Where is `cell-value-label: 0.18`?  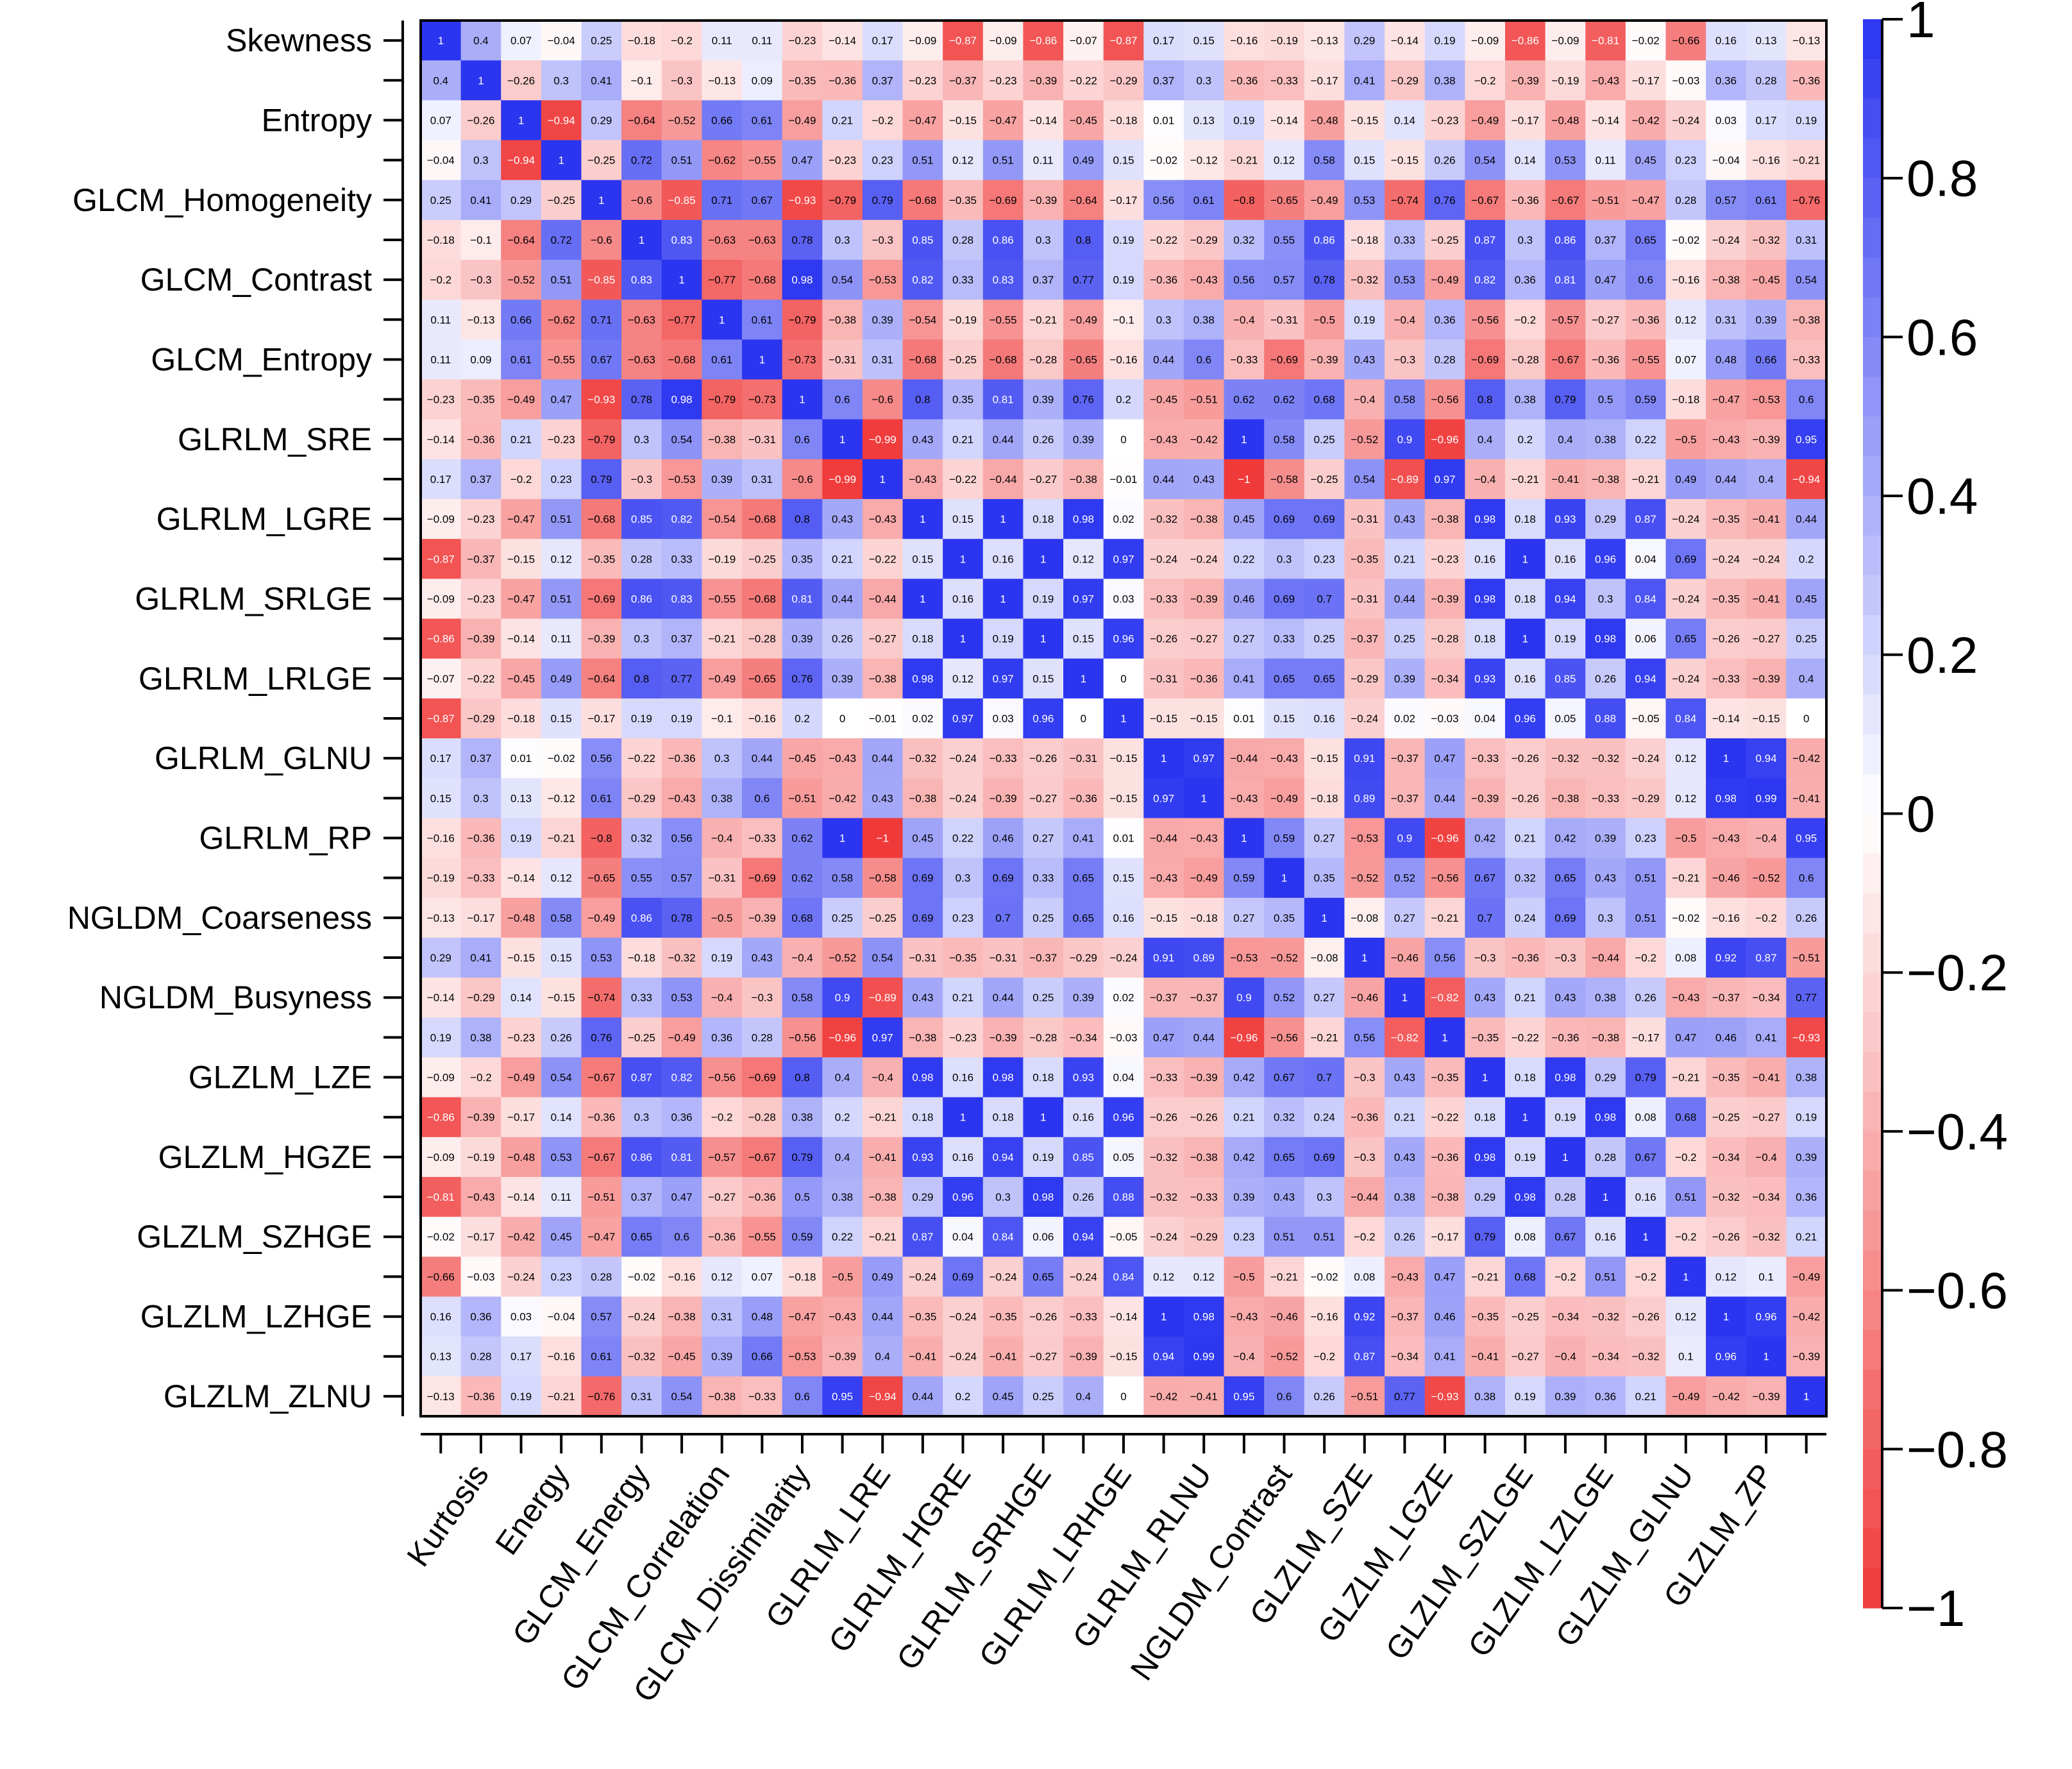 cell-value-label: 0.18 is located at coordinates (1003, 1118).